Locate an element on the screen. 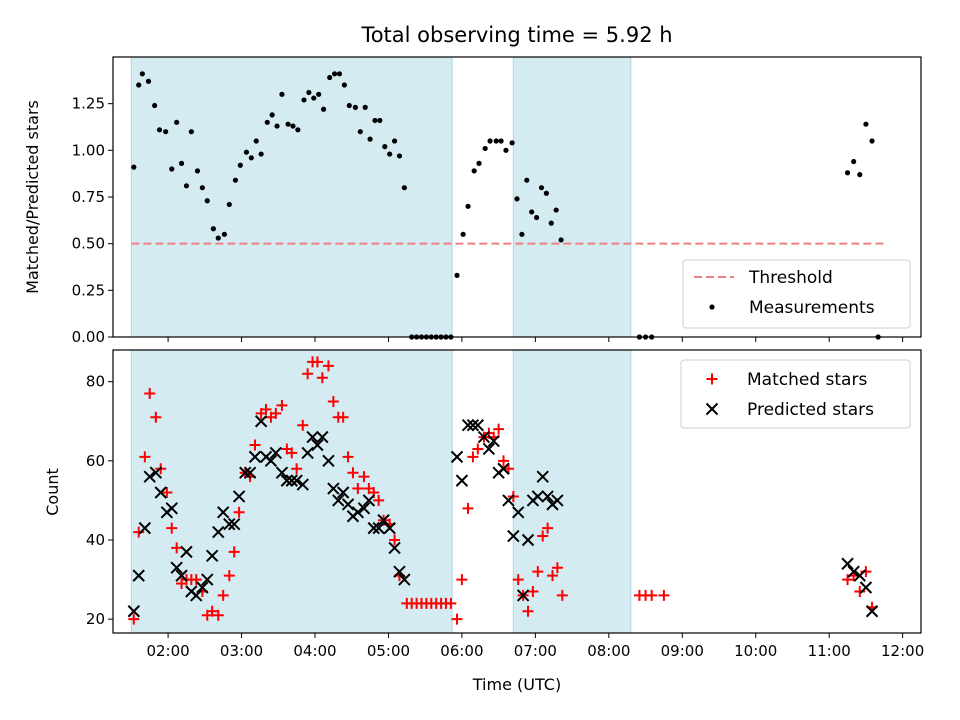 Image resolution: width=960 pixels, height=720 pixels. legend-predicted-label: Predicted stars is located at coordinates (810, 410).